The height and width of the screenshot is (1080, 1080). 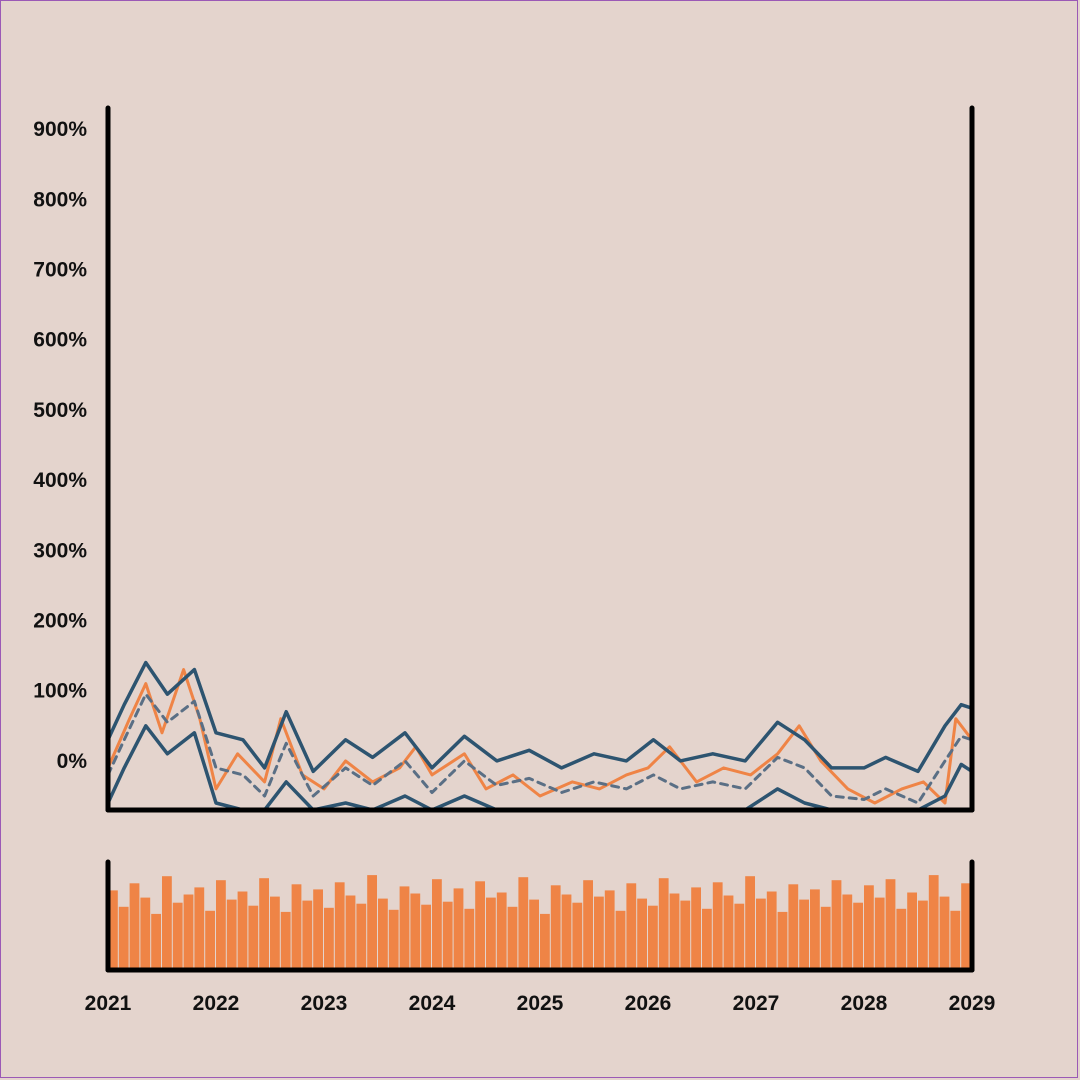 I want to click on y-tick-label: 500%, so click(x=60, y=410).